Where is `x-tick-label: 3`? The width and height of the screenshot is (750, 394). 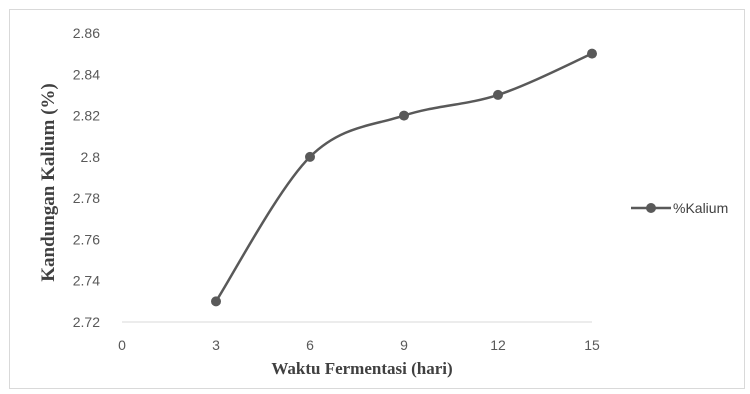
x-tick-label: 3 is located at coordinates (216, 345).